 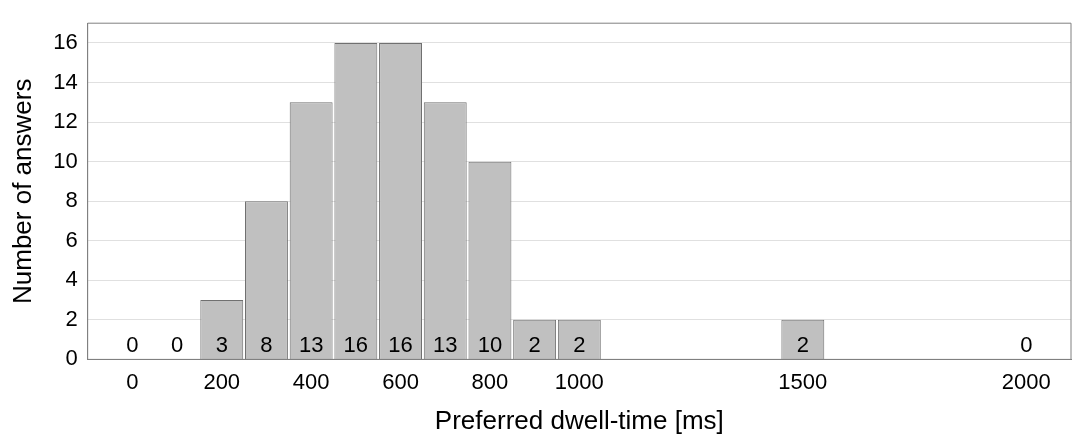 What do you see at coordinates (65, 160) in the screenshot?
I see `y-tick-label: 10` at bounding box center [65, 160].